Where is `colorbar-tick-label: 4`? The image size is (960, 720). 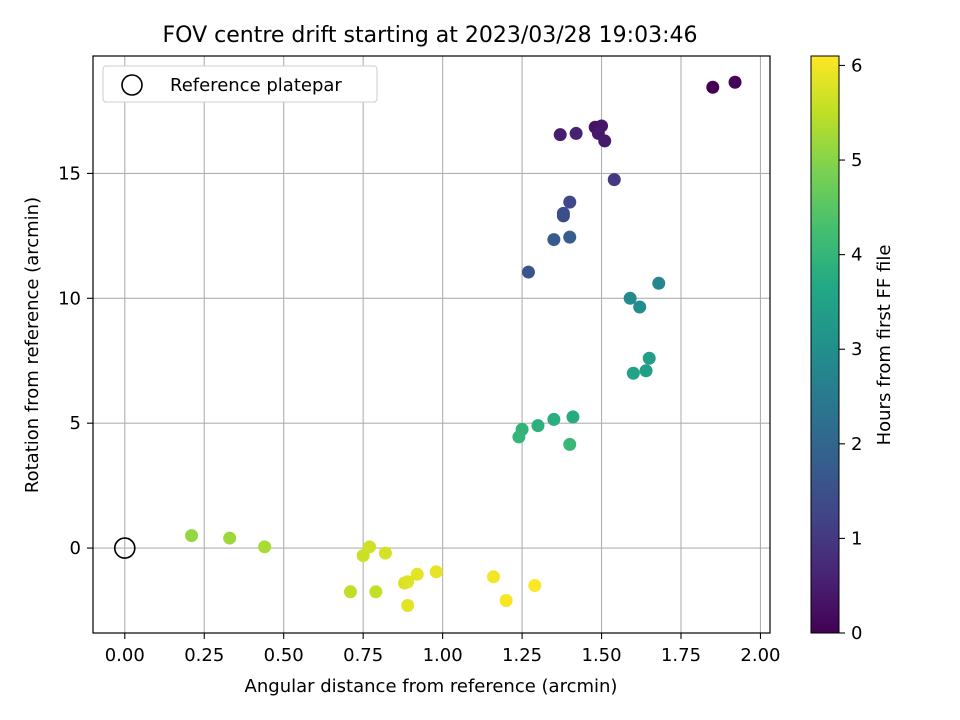 colorbar-tick-label: 4 is located at coordinates (856, 255).